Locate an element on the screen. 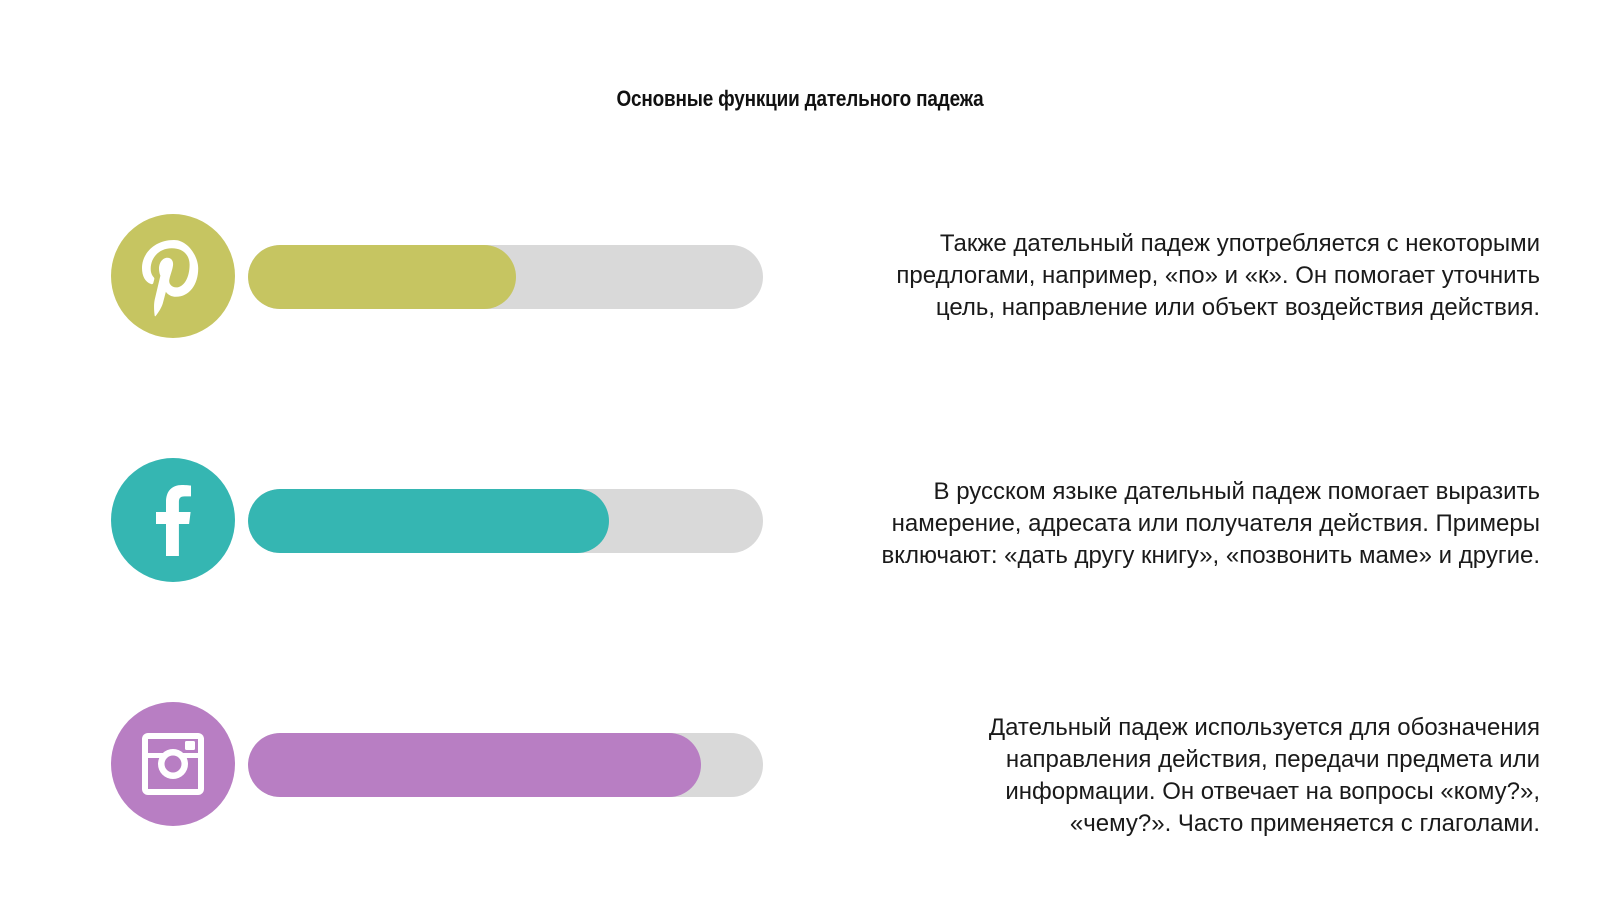 This screenshot has width=1600, height=900. progress-track-pinterest is located at coordinates (505, 277).